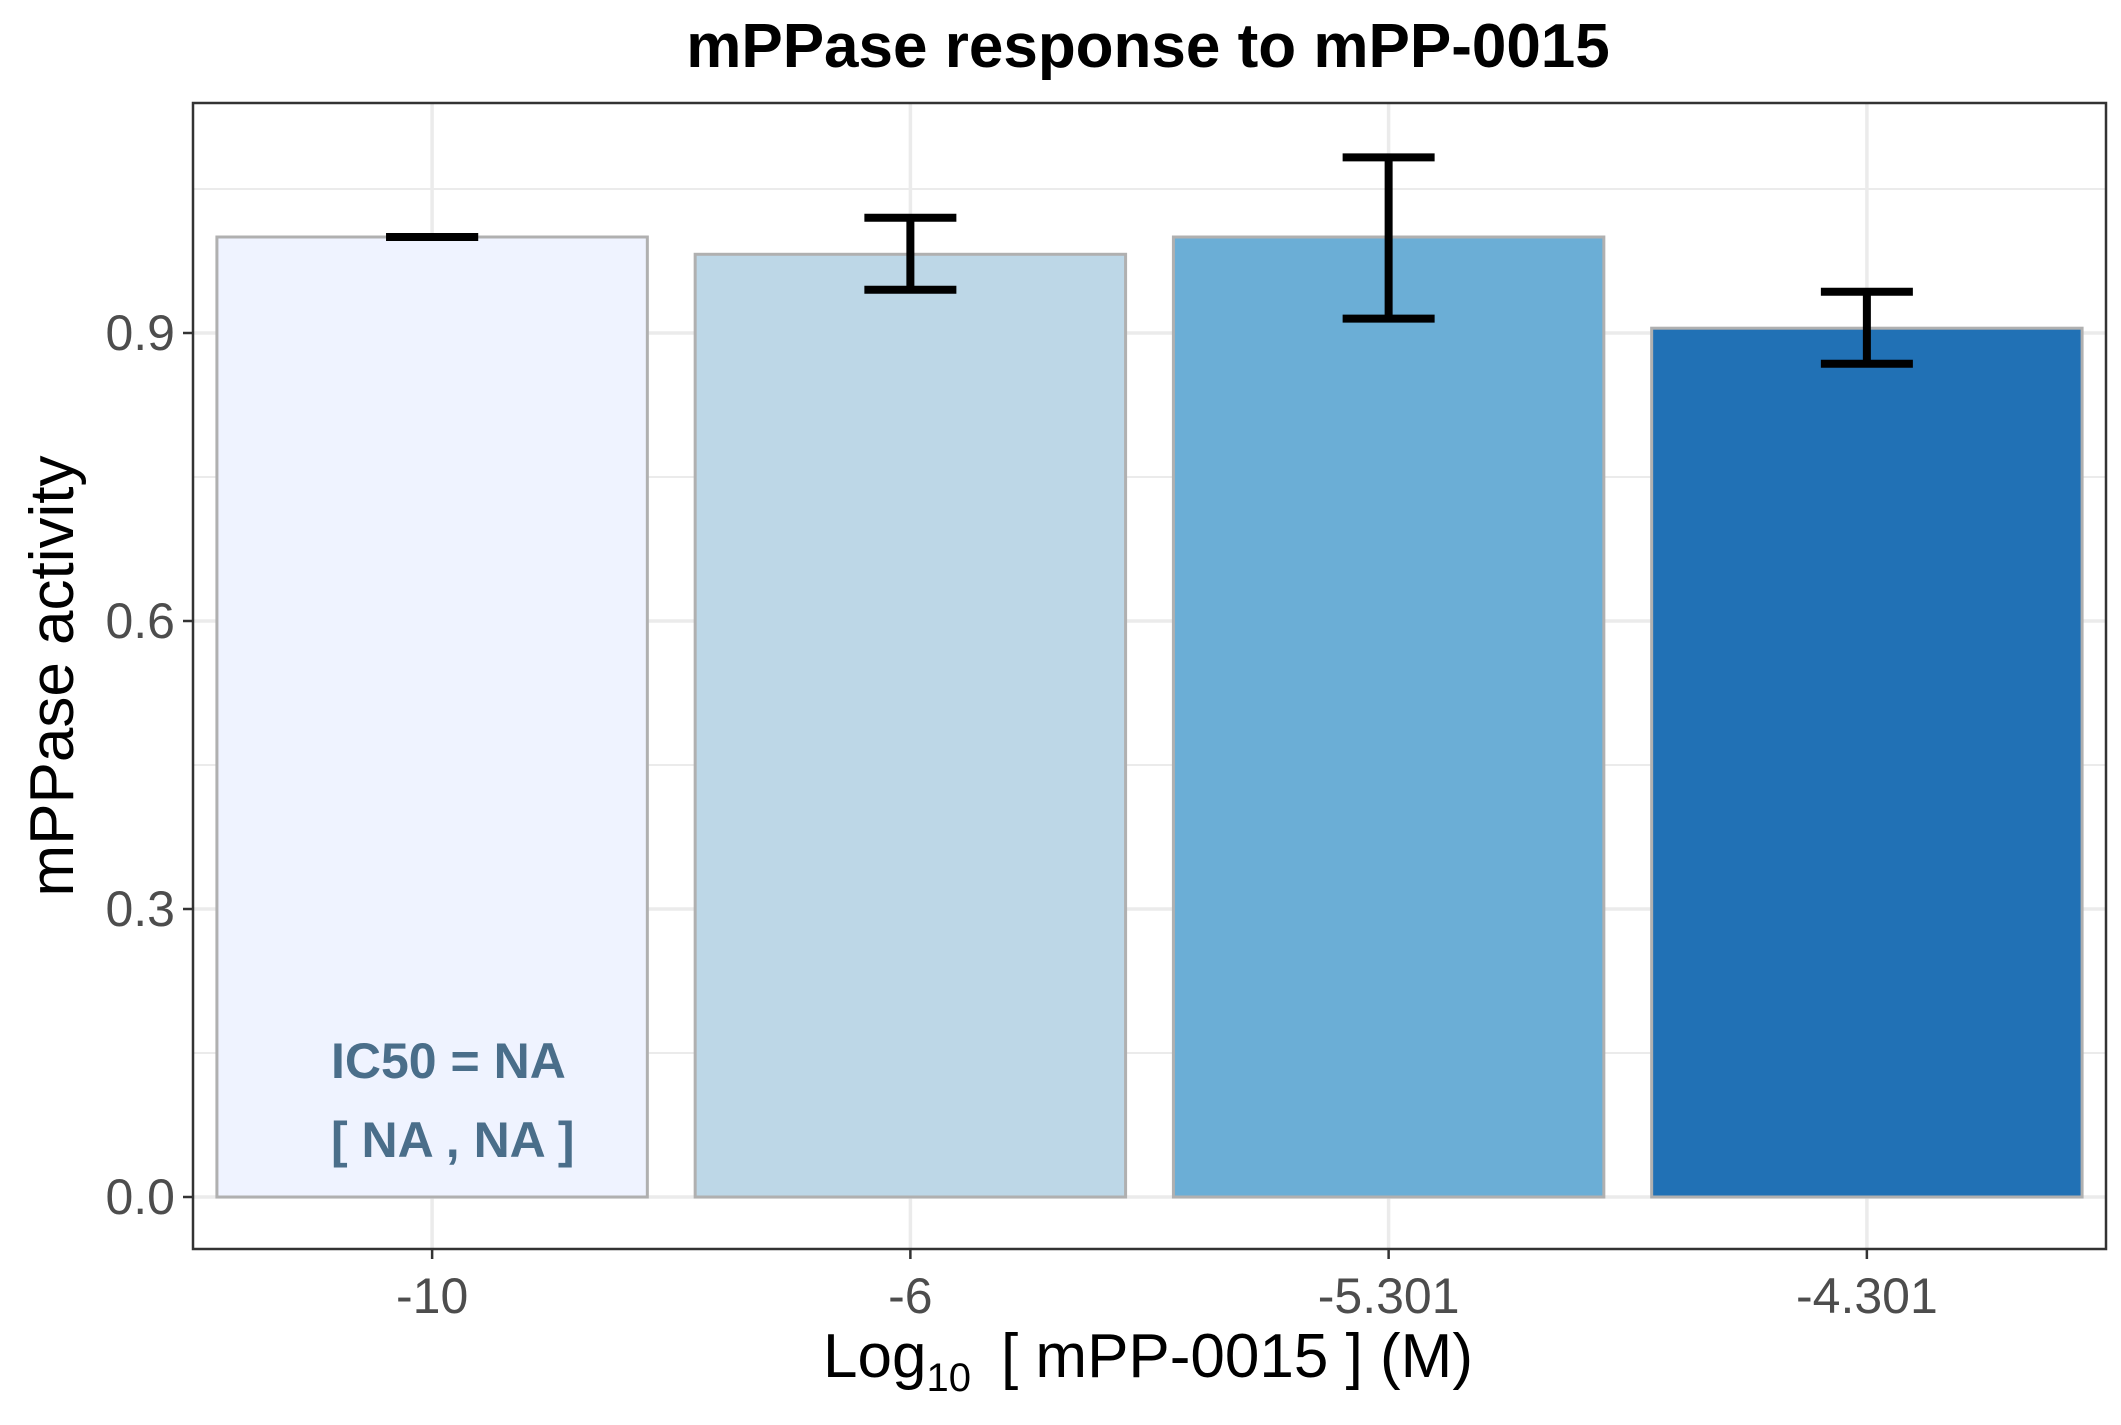  Describe the element at coordinates (910, 1296) in the screenshot. I see `x-tick-label: -6` at that location.